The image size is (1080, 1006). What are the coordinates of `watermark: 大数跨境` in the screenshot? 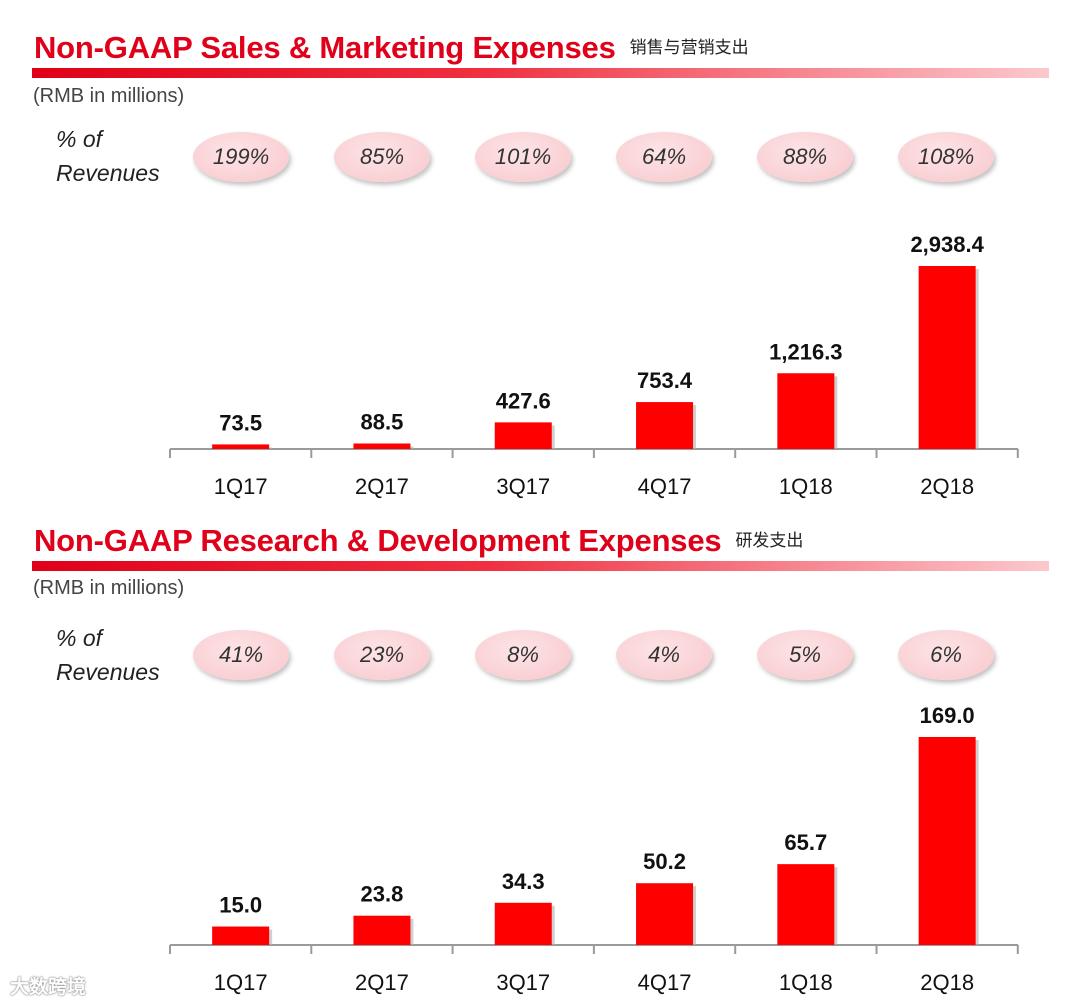 It's located at (48, 987).